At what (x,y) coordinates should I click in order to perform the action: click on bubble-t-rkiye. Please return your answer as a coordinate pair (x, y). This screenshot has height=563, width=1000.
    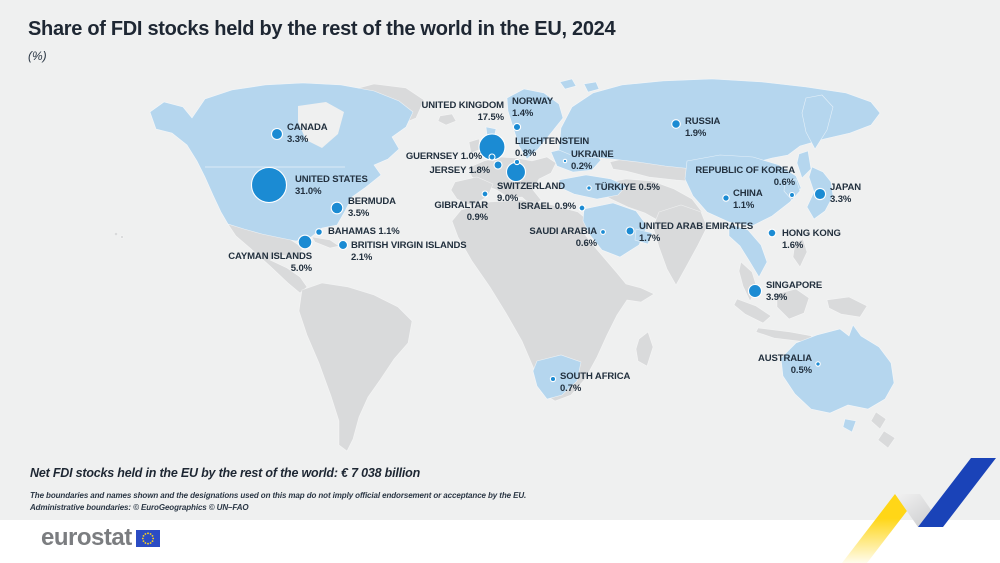
    Looking at the image, I should click on (589, 188).